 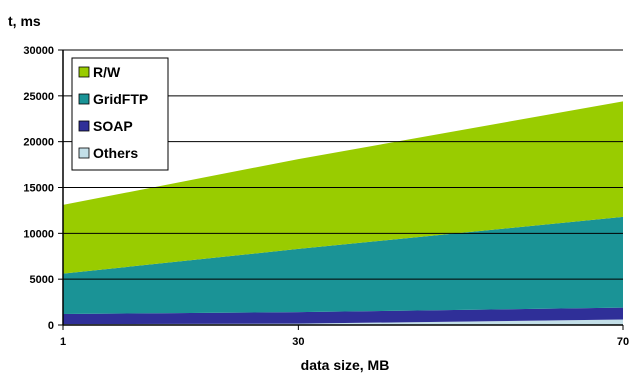 What do you see at coordinates (84, 153) in the screenshot?
I see `legend-swatch-others` at bounding box center [84, 153].